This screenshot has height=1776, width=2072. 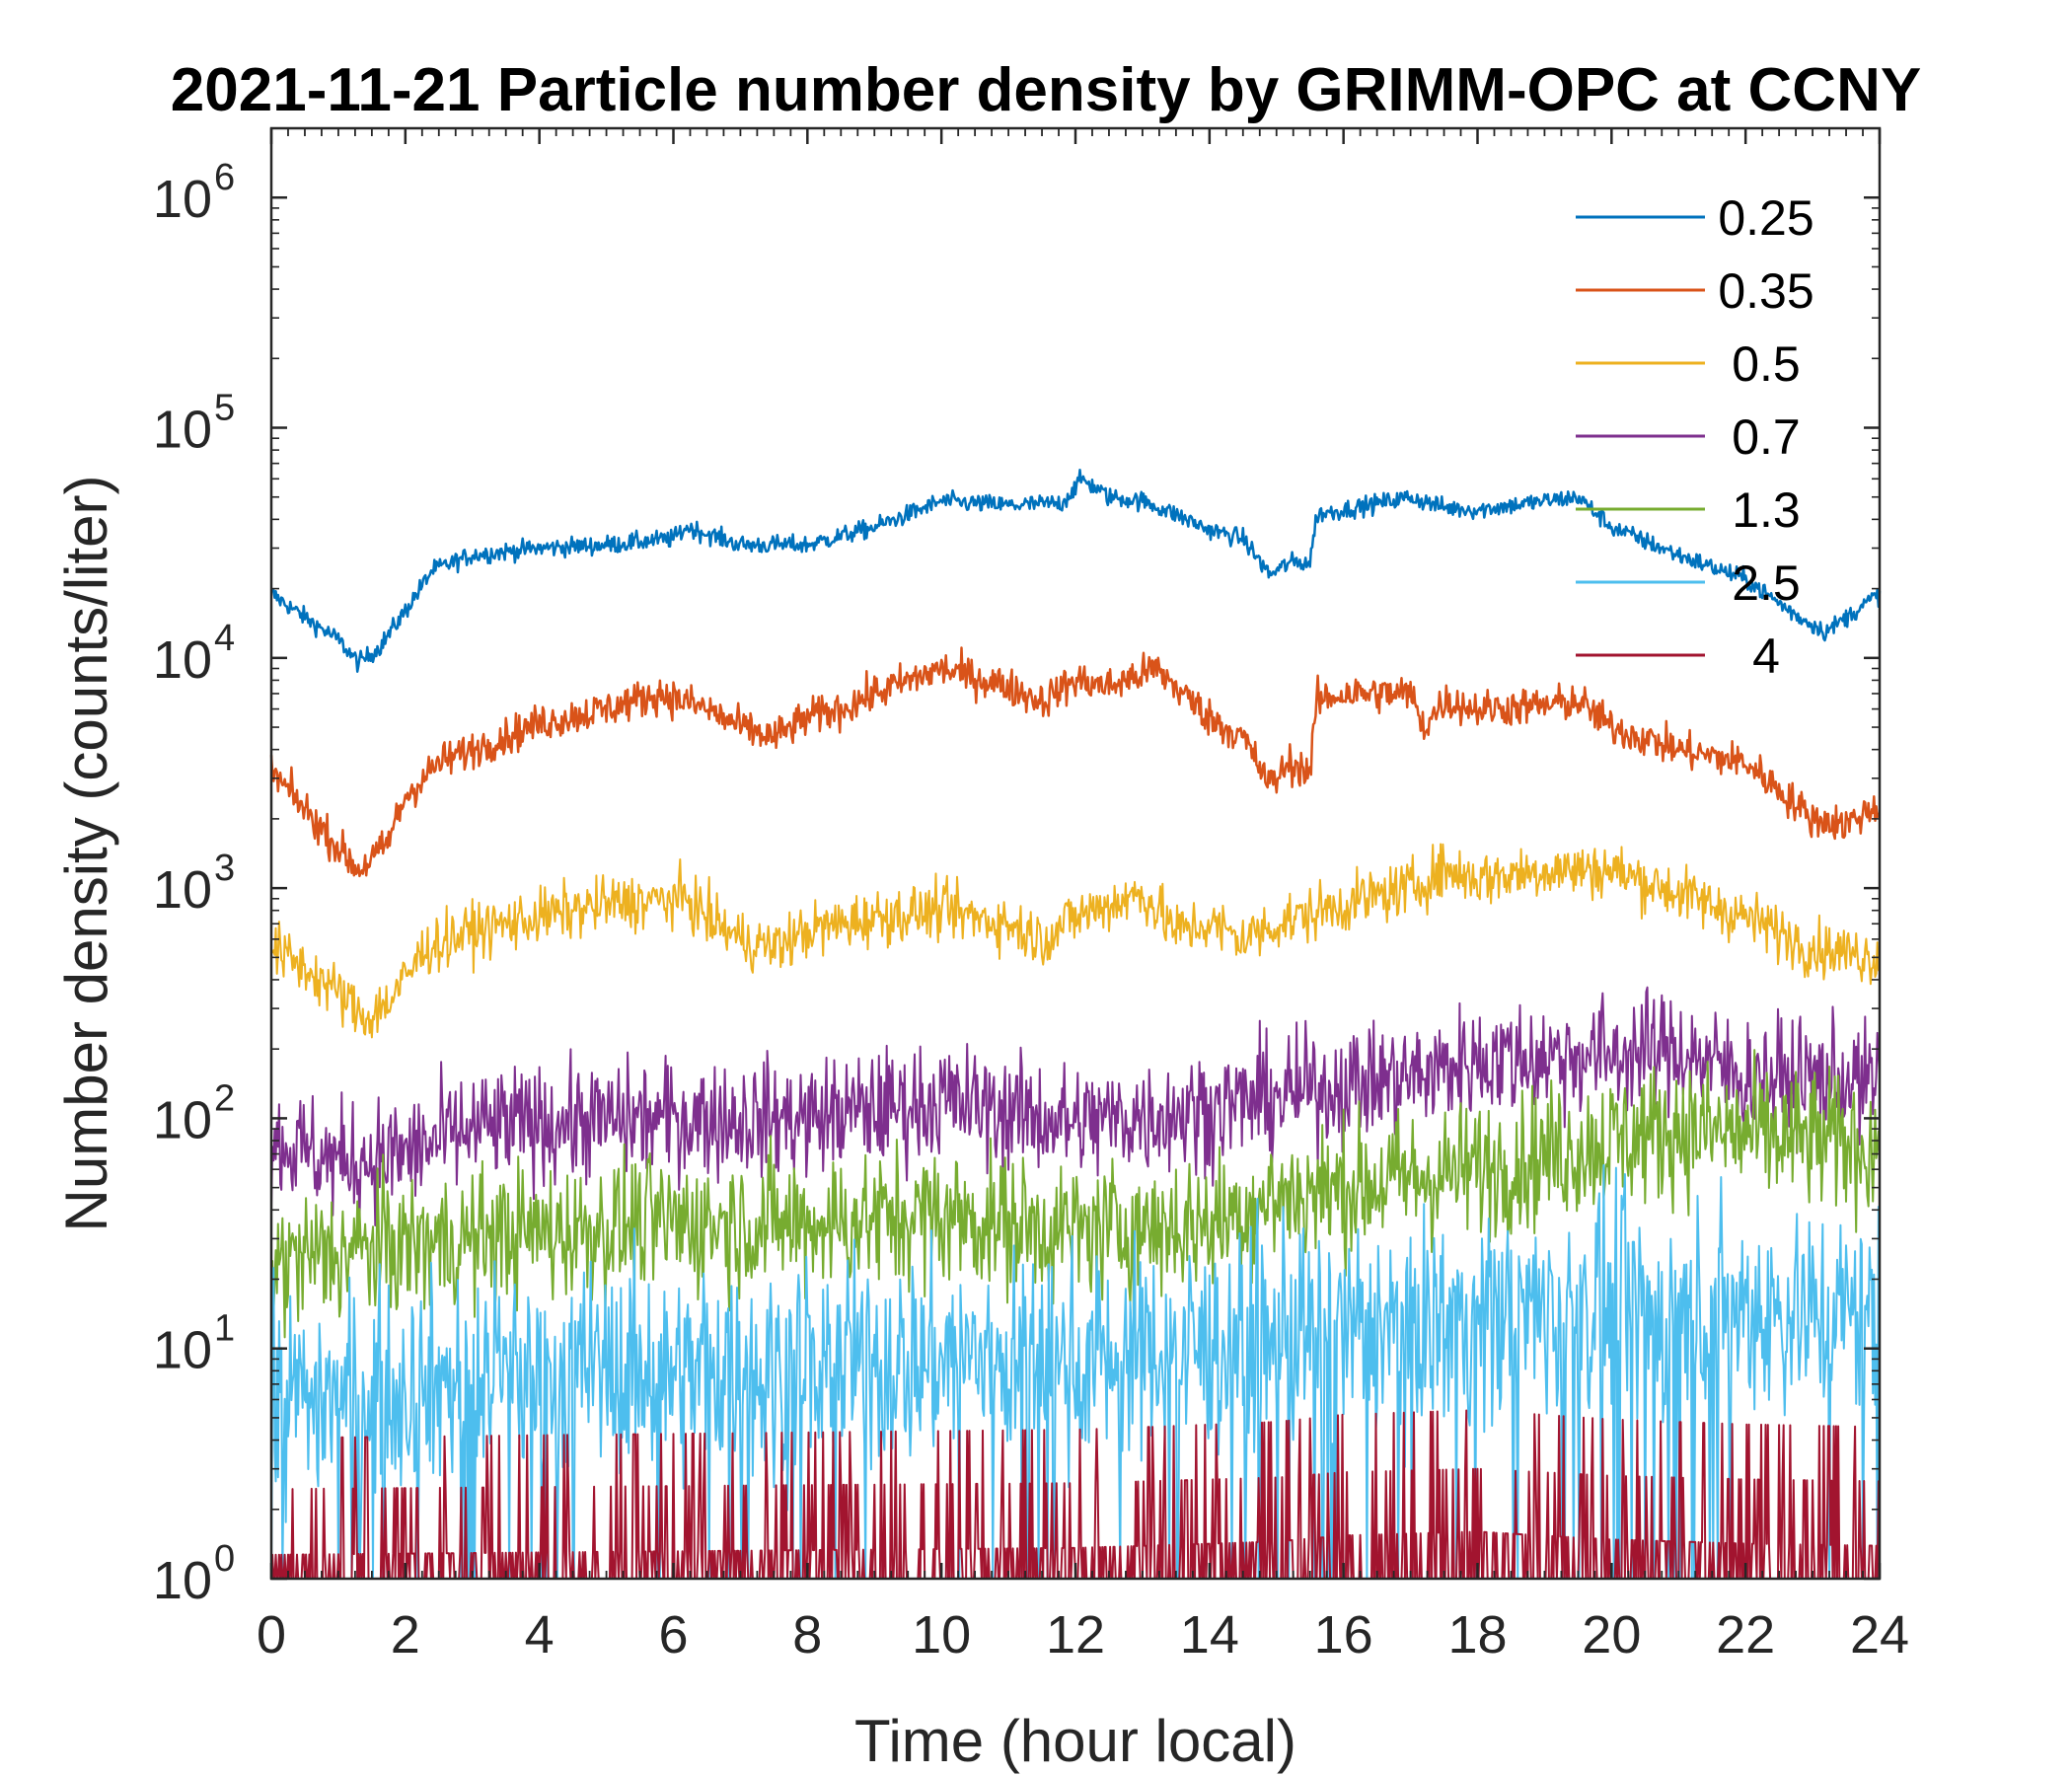 What do you see at coordinates (86, 854) in the screenshot?
I see `y-axis-label: Number density (counts/liter)` at bounding box center [86, 854].